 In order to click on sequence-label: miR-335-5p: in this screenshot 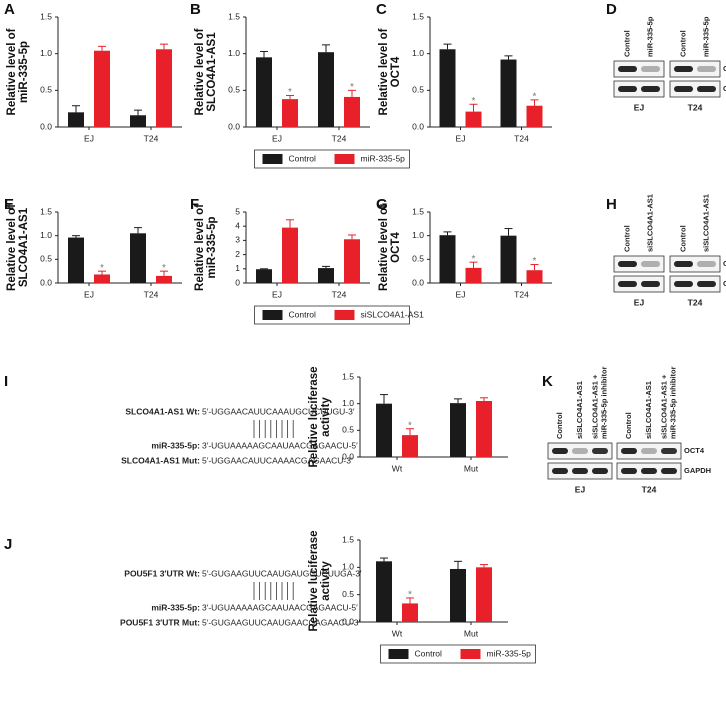, I will do `click(175, 445)`.